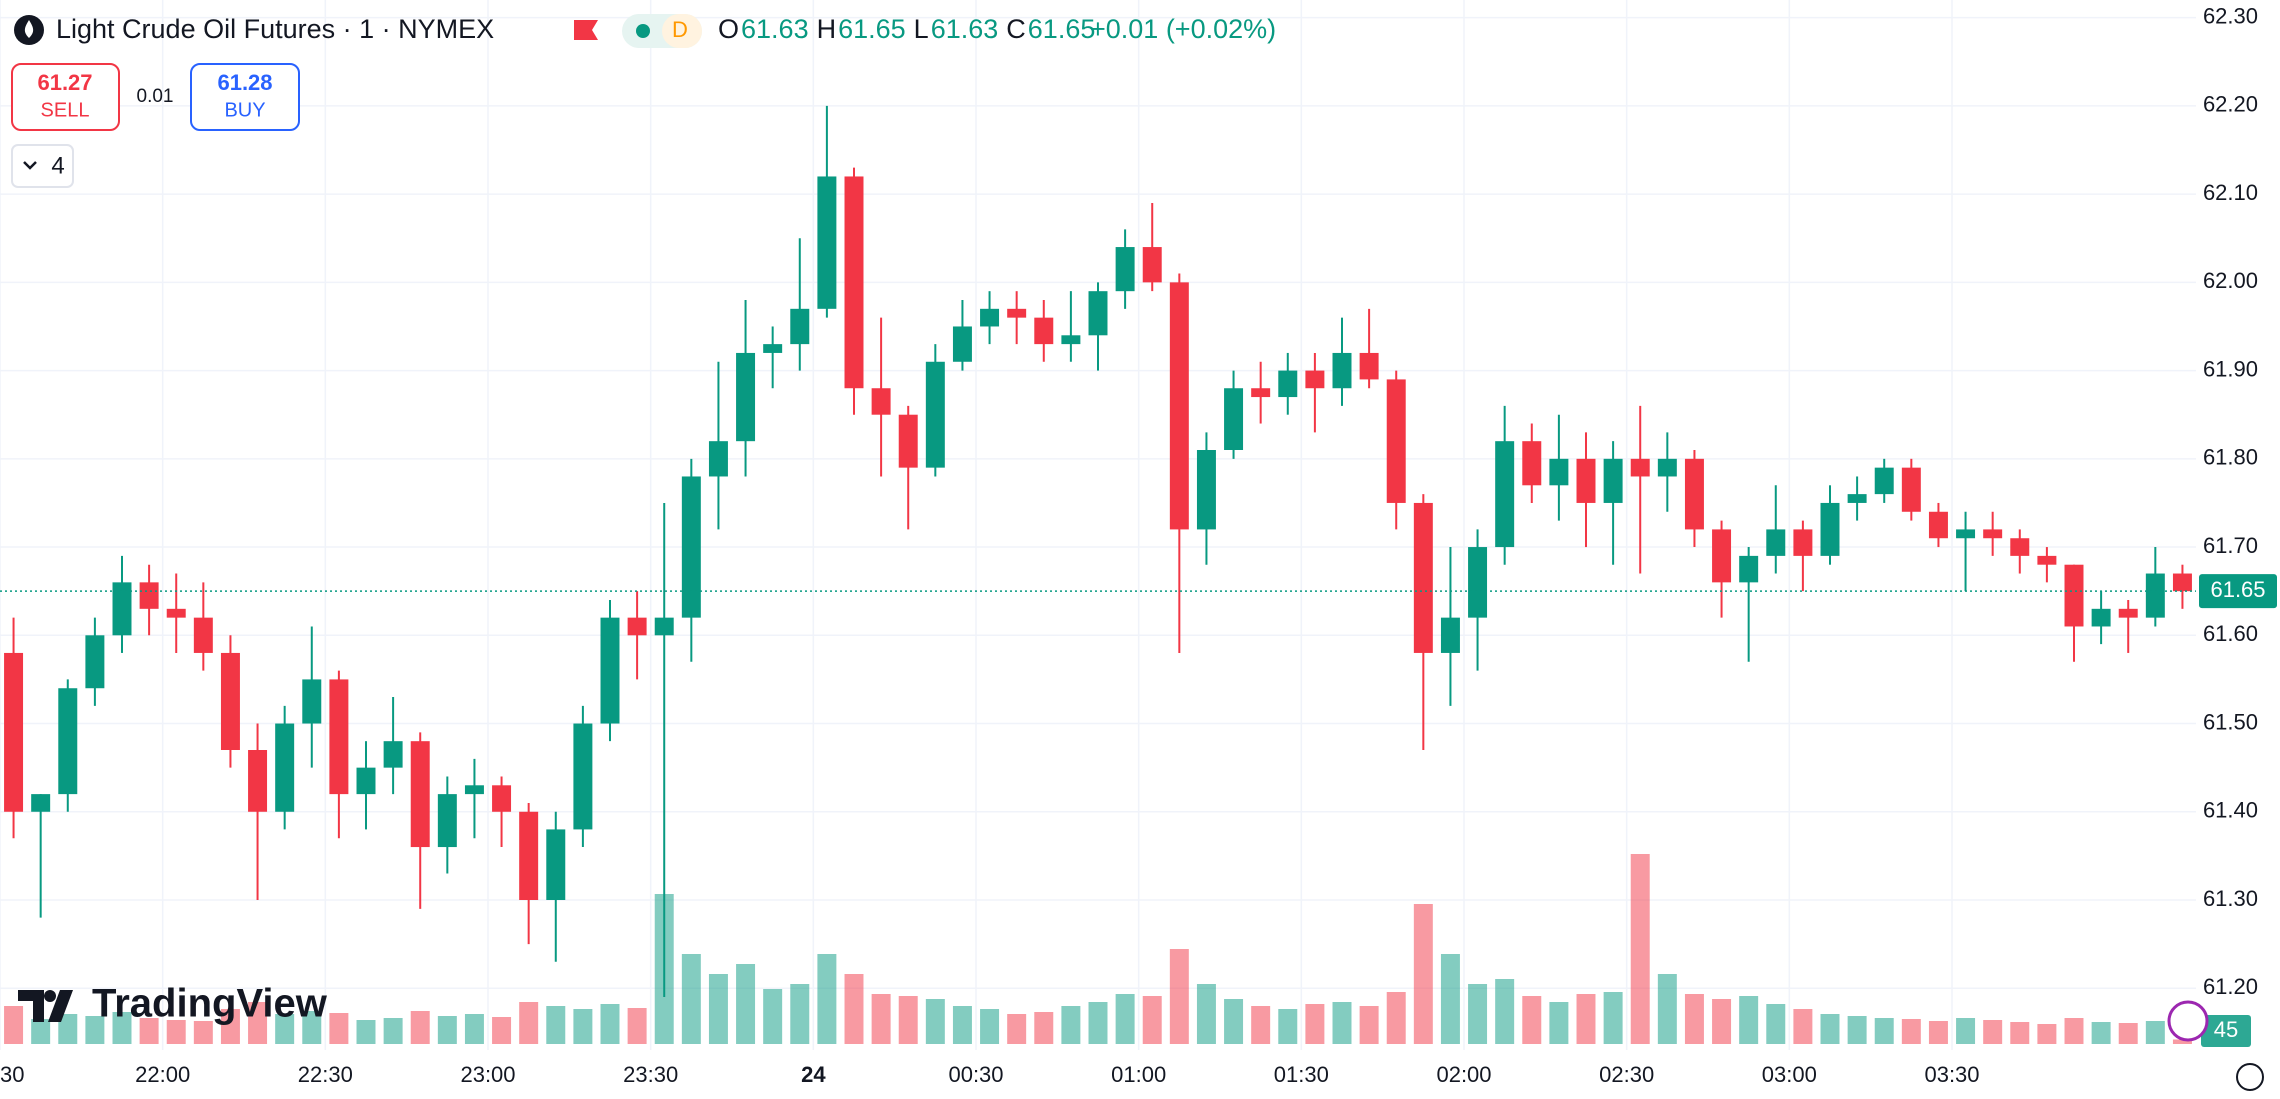 Image resolution: width=2280 pixels, height=1099 pixels. Describe the element at coordinates (244, 110) in the screenshot. I see `buy-label: BUY` at that location.